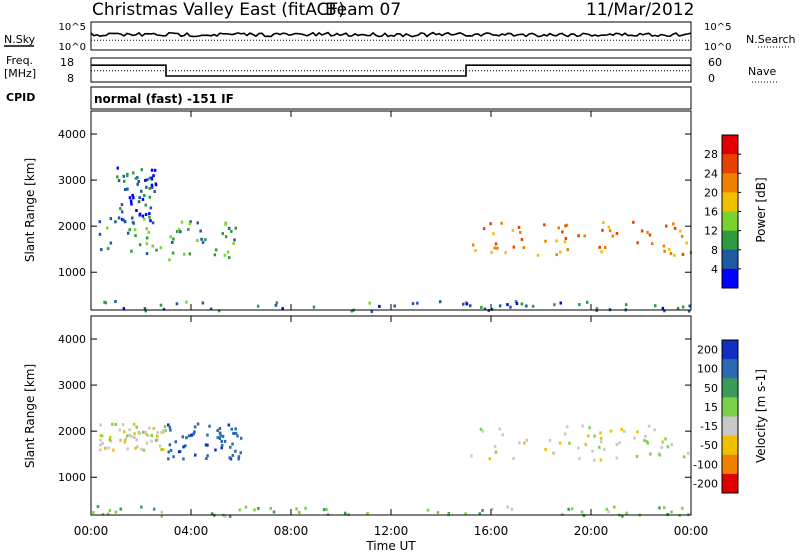 The height and width of the screenshot is (554, 800). I want to click on nave-label: Nave, so click(762, 71).